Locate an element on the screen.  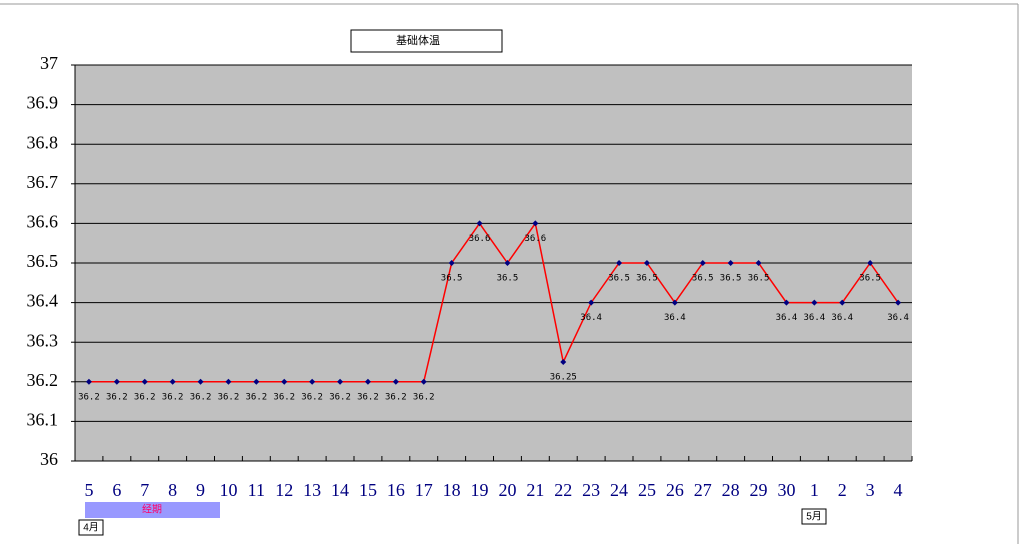
period-band is located at coordinates (152, 510).